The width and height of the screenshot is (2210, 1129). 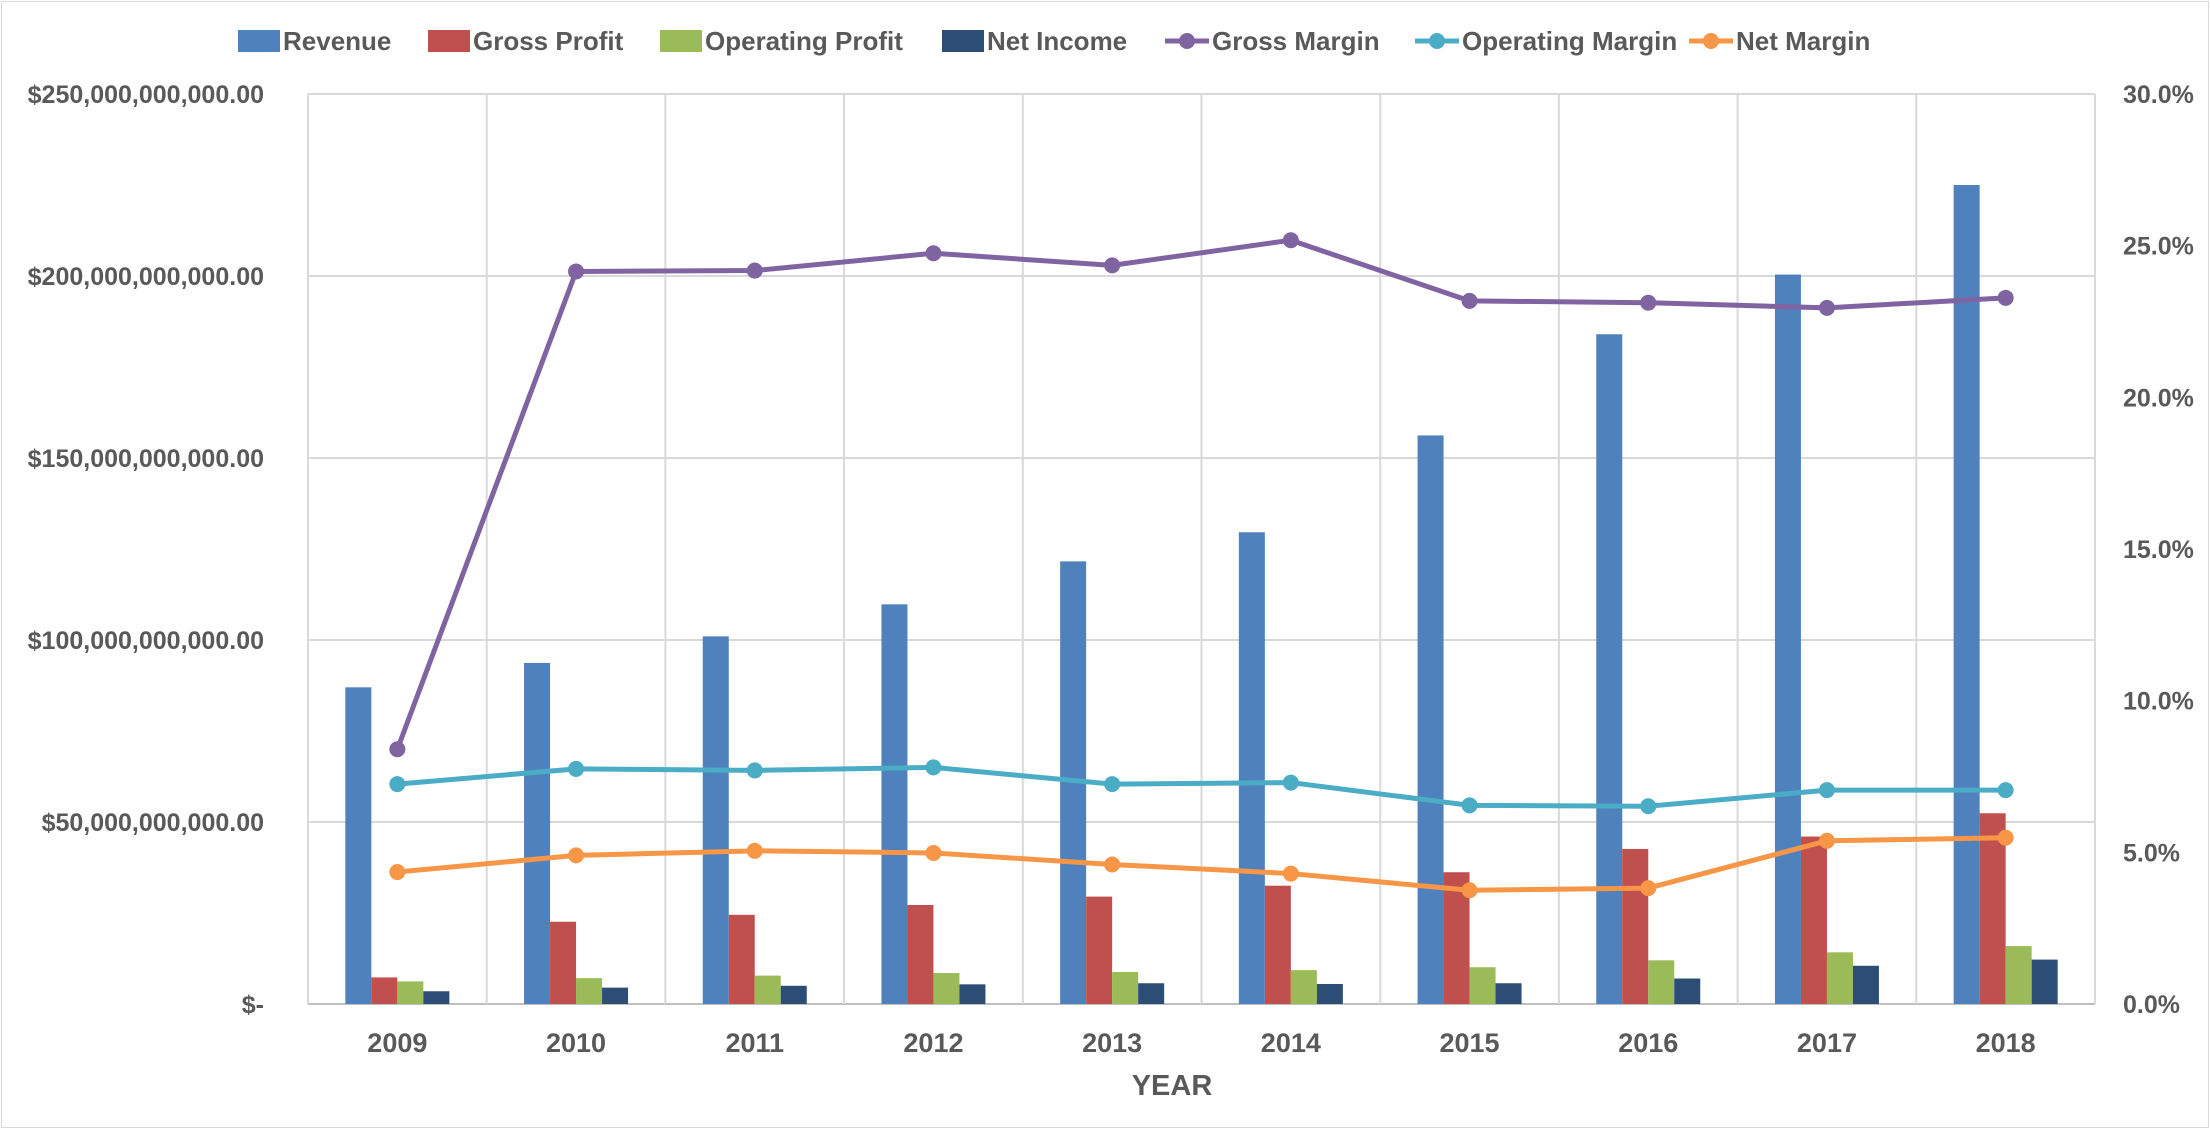 What do you see at coordinates (1648, 1043) in the screenshot?
I see `x-tick-label: 2016` at bounding box center [1648, 1043].